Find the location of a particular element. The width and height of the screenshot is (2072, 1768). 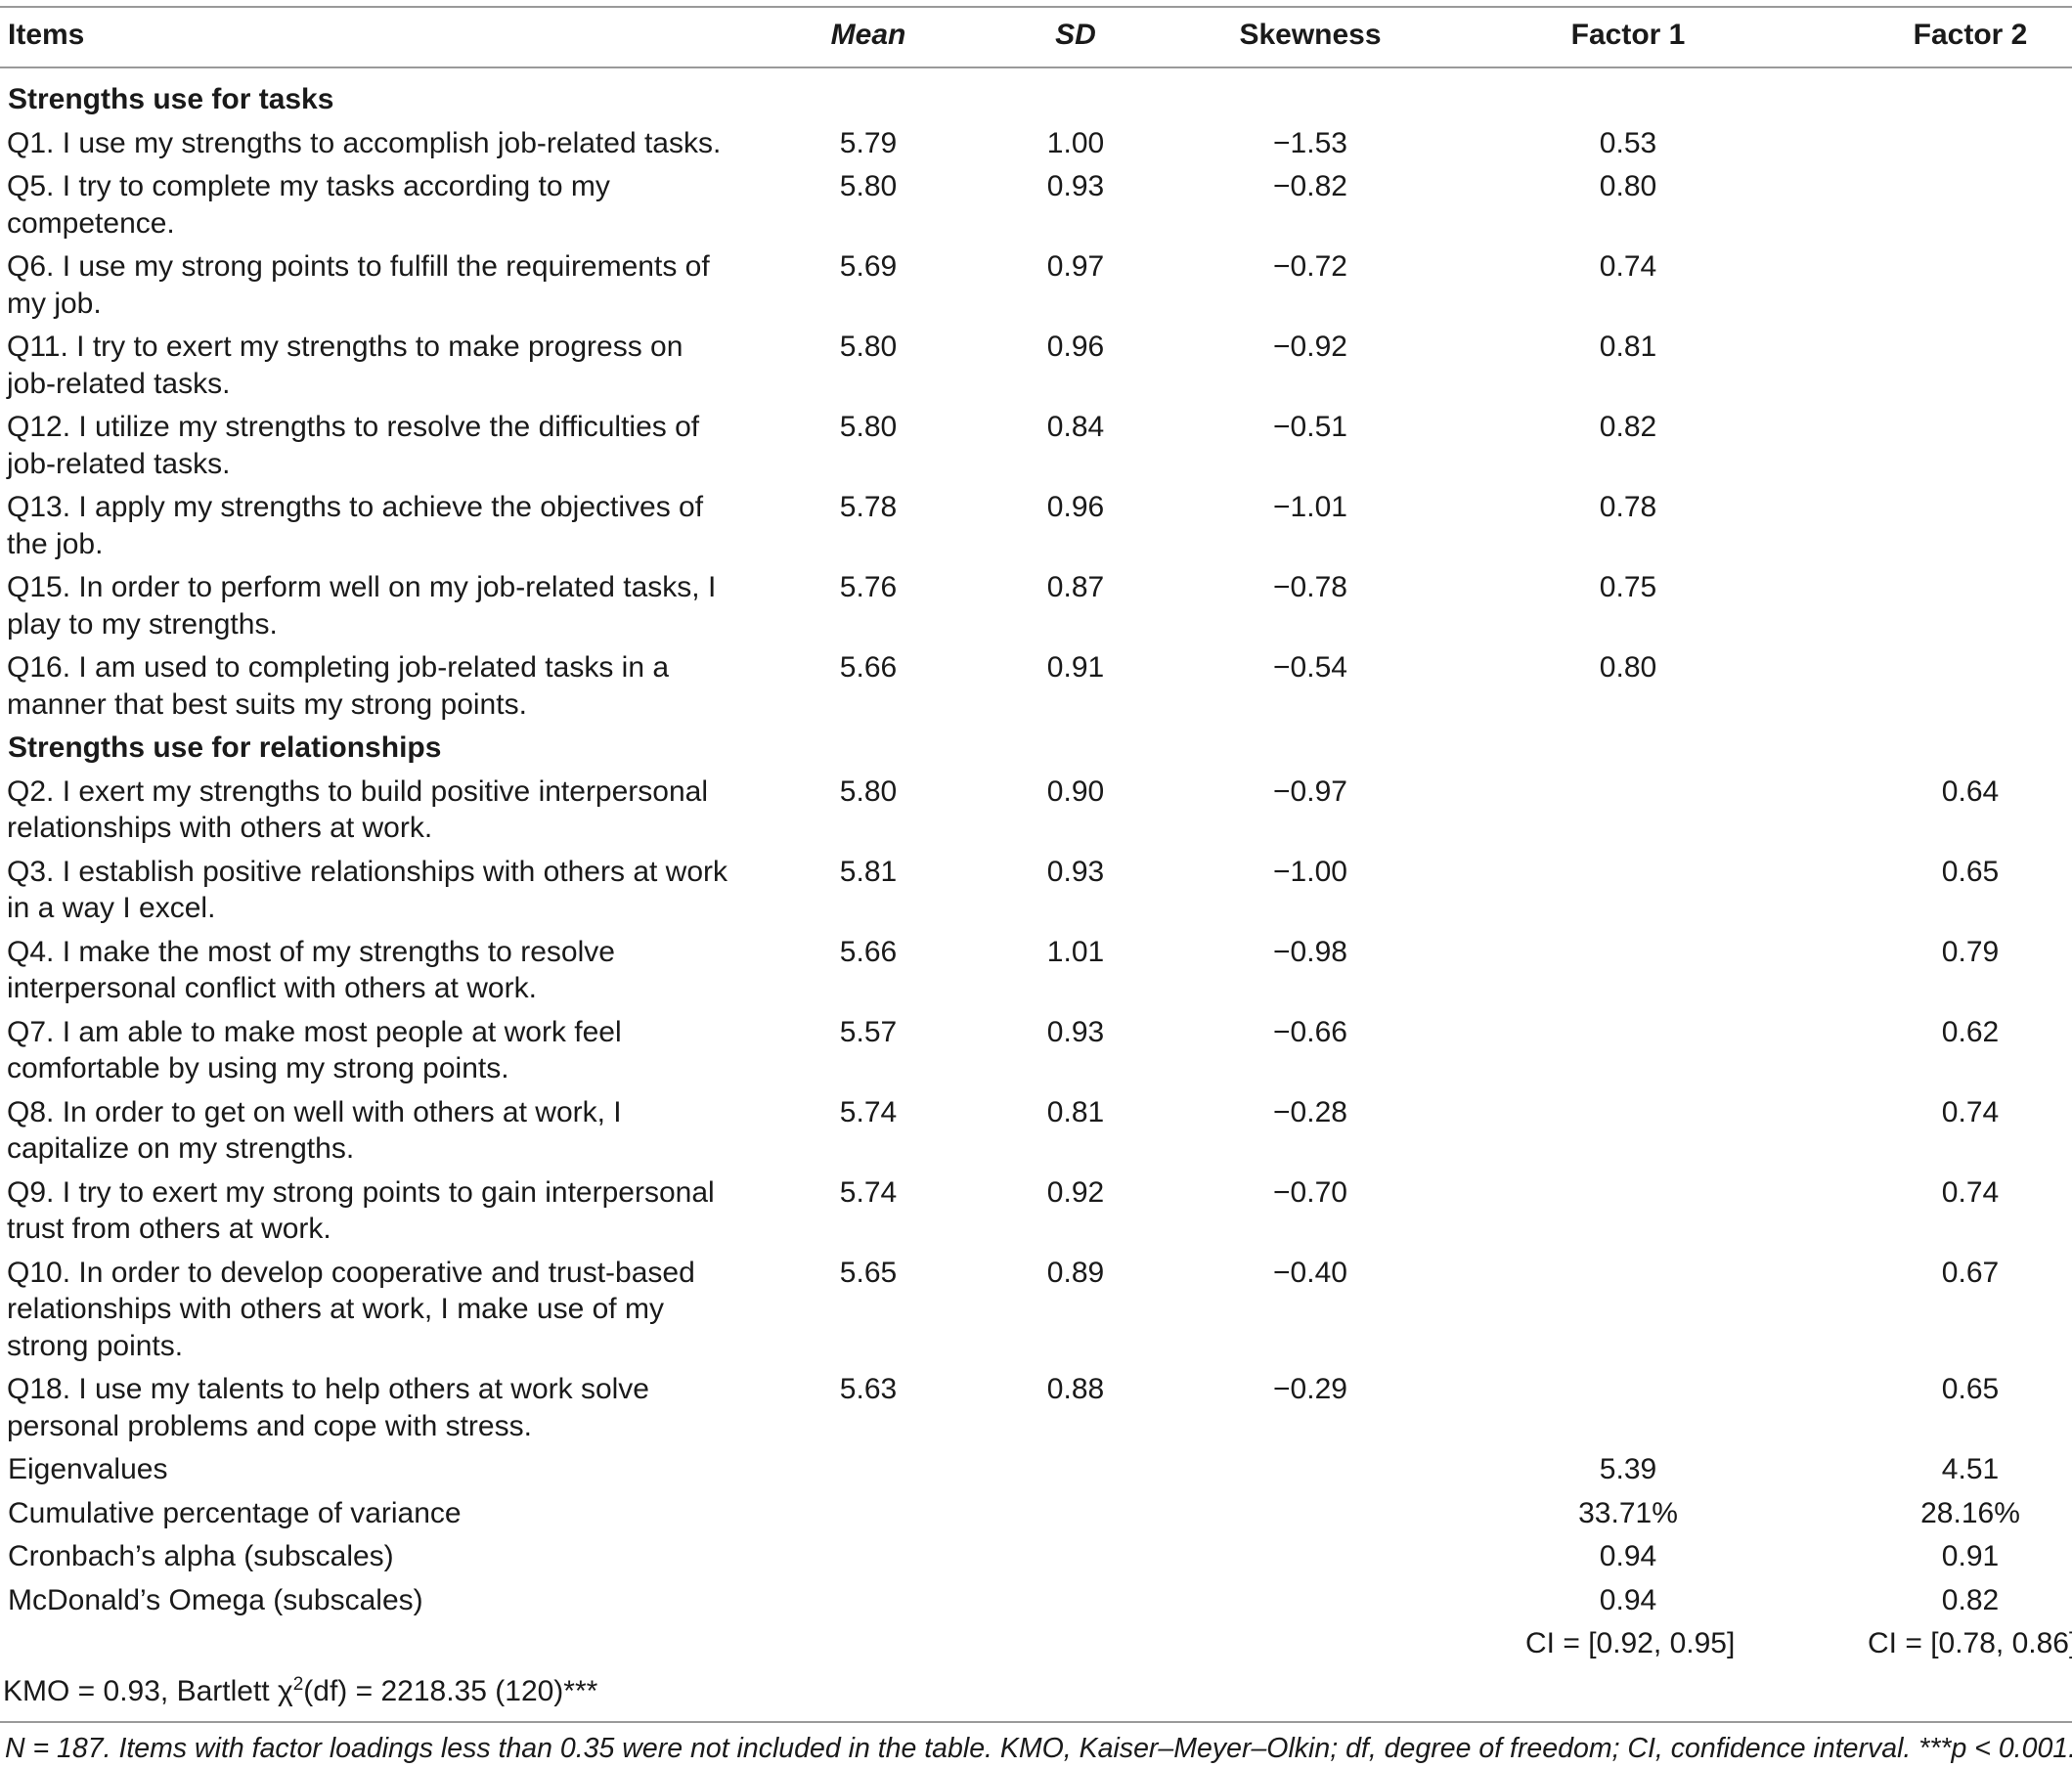

item-text-line: capitalize on my strengths. is located at coordinates (181, 1148).